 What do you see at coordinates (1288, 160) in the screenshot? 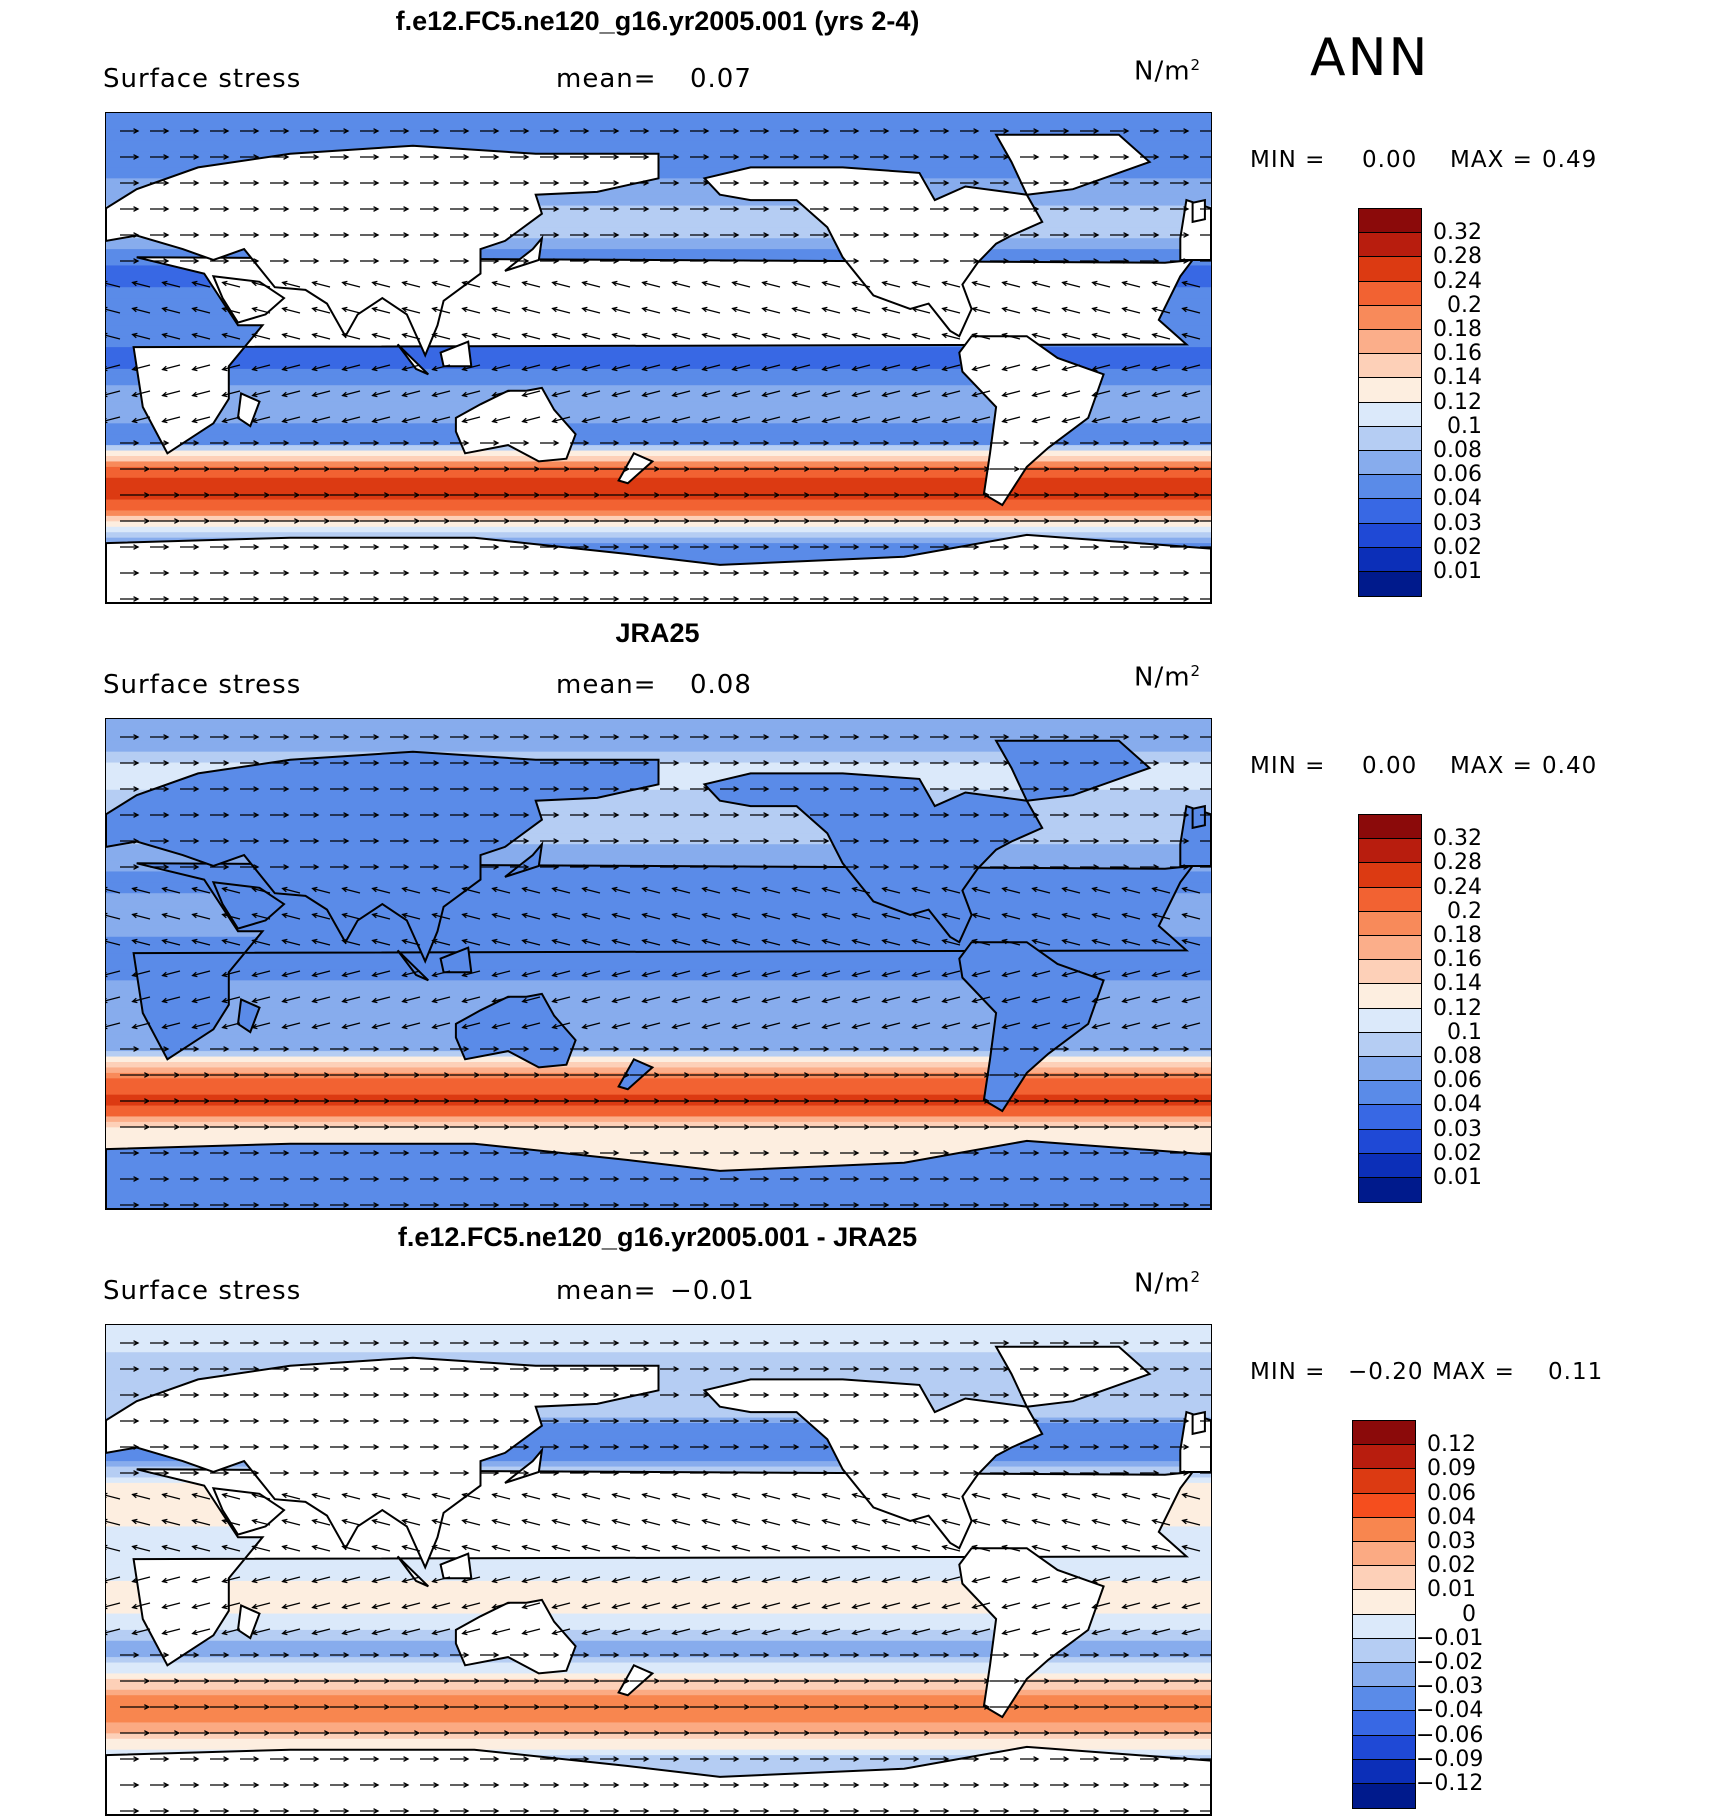
I see `panel-1-min-label: MIN =` at bounding box center [1288, 160].